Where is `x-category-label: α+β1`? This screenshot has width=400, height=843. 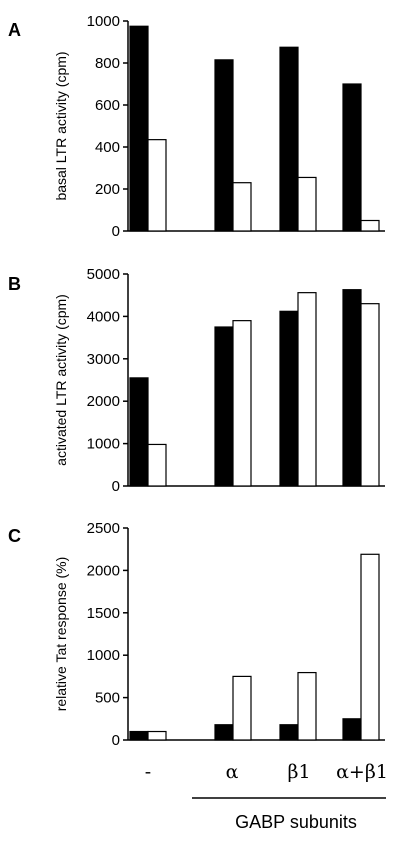
x-category-label: α+β1 is located at coordinates (362, 772).